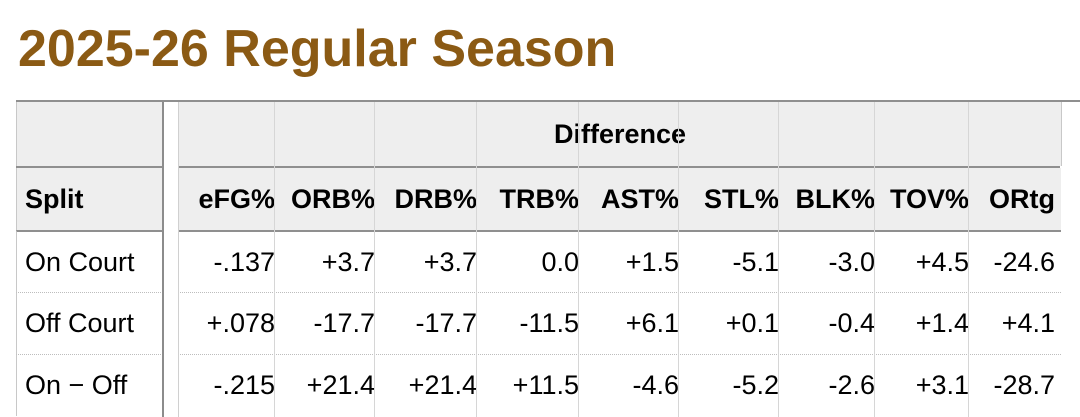 This screenshot has width=1080, height=417. I want to click on efg-cell: +.078, so click(240, 323).